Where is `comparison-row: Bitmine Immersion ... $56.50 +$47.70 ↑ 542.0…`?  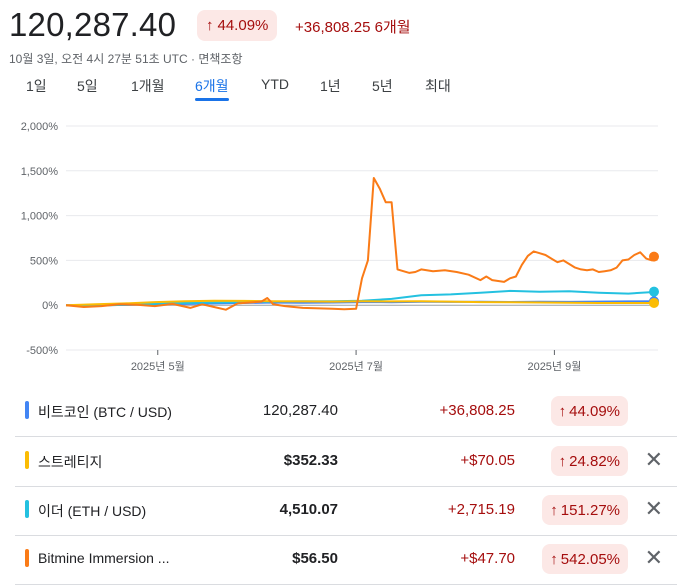
comparison-row: Bitmine Immersion ... $56.50 +$47.70 ↑ 542.0… is located at coordinates (346, 560).